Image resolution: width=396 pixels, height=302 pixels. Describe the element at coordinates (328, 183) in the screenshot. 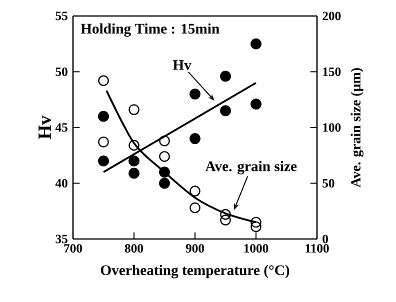

I see `y2-tick-label: 50` at that location.